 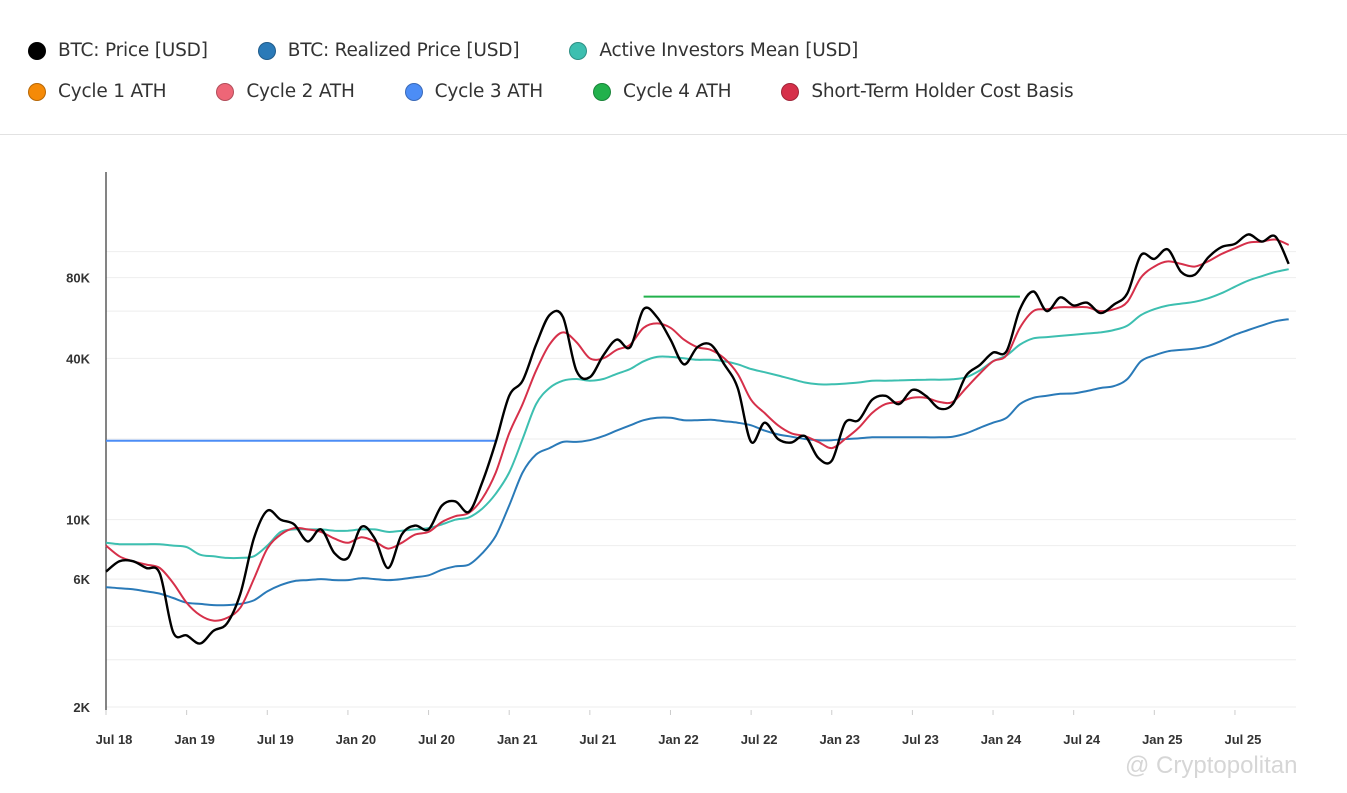 I want to click on x-tick-label: Jan 24, so click(x=1001, y=739).